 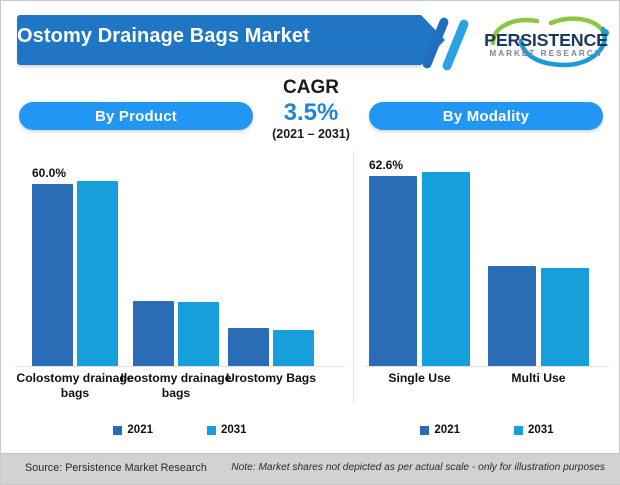 I want to click on bar-group-multi-use, so click(x=538, y=266).